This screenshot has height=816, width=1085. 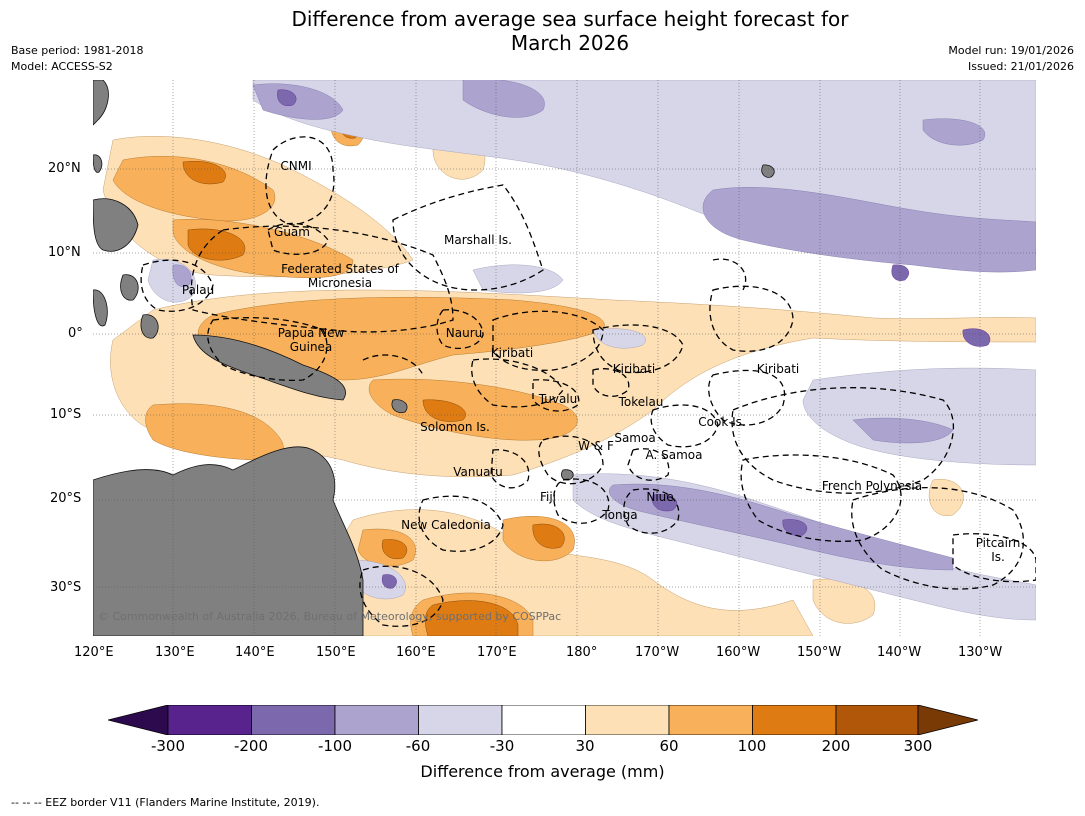 What do you see at coordinates (292, 232) in the screenshot?
I see `place-guam: Guam` at bounding box center [292, 232].